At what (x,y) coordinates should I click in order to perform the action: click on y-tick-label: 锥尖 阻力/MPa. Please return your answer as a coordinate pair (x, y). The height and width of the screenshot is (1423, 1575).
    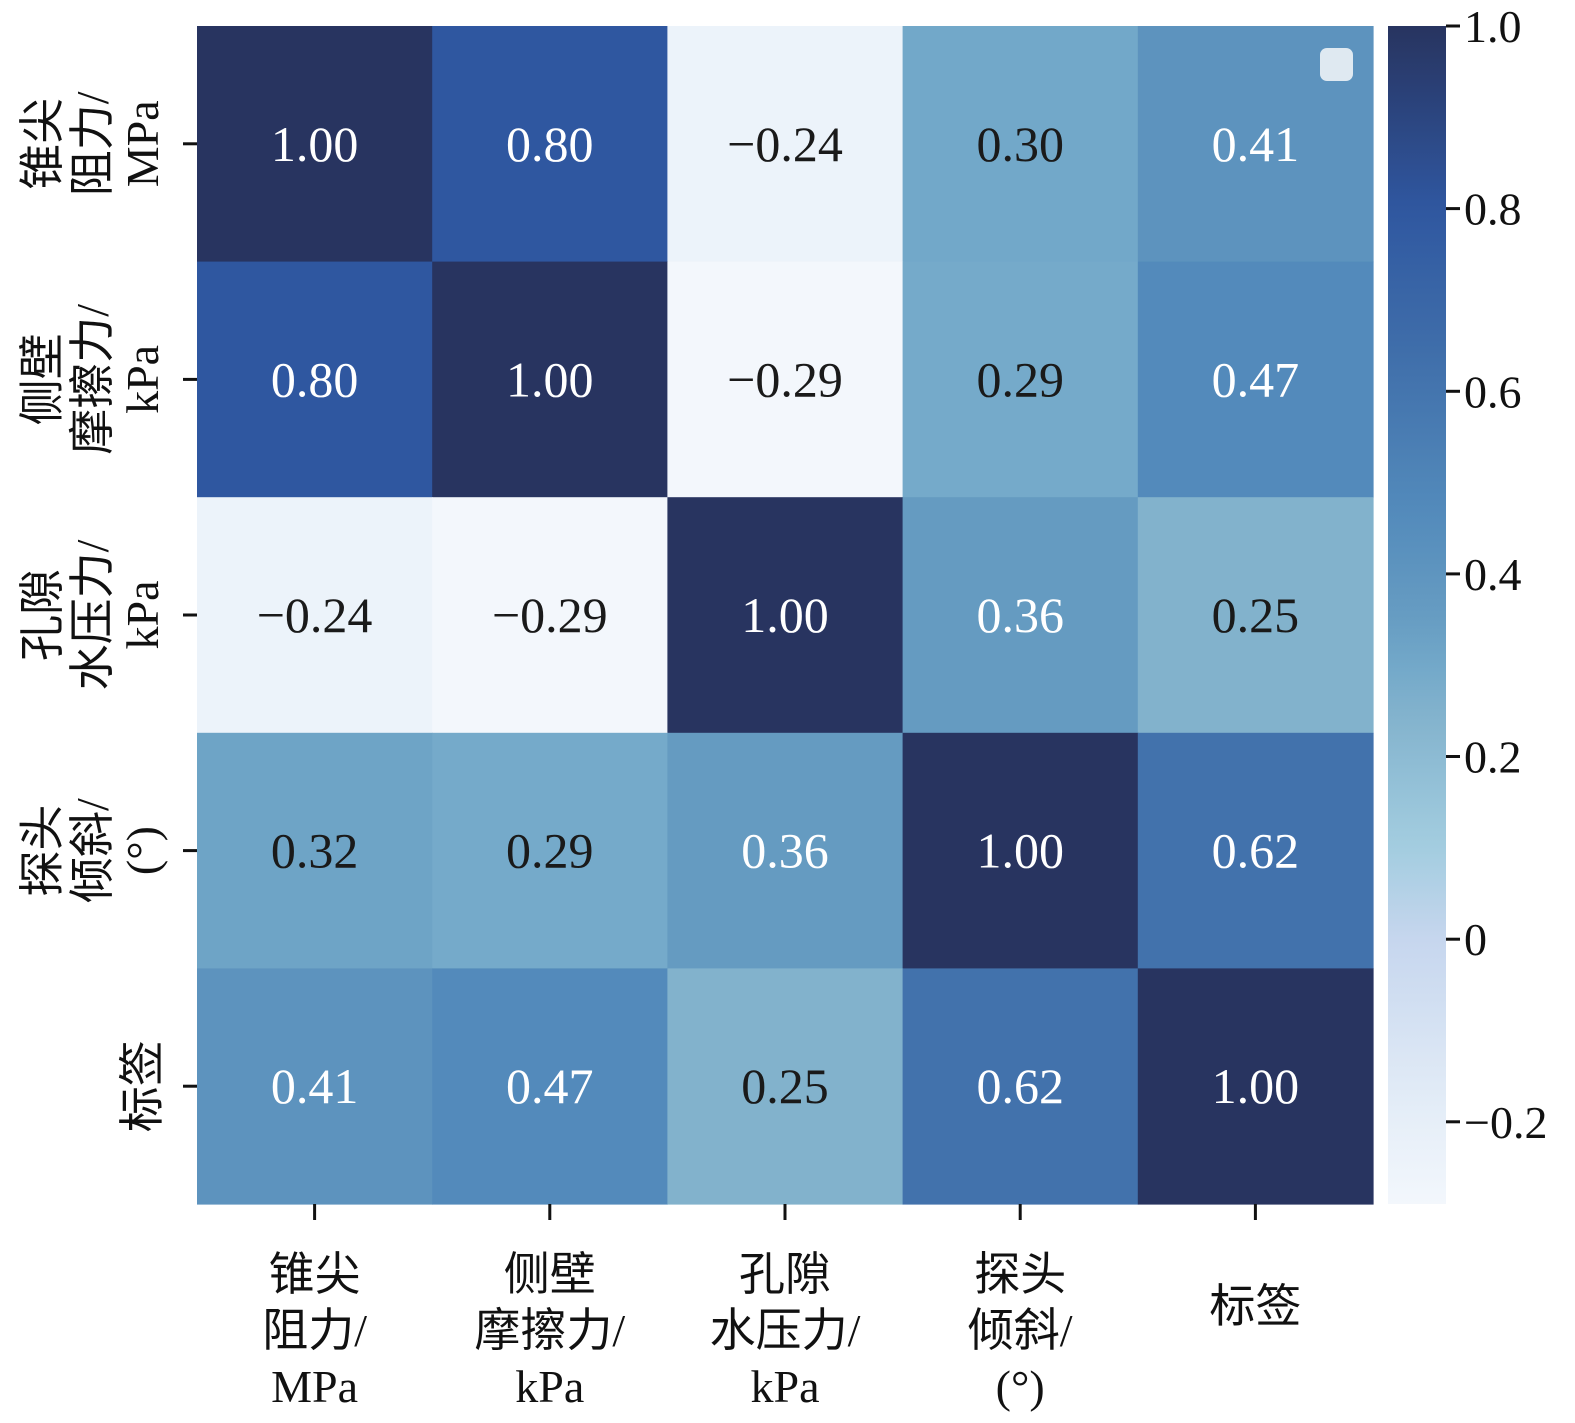
    Looking at the image, I should click on (92, 143).